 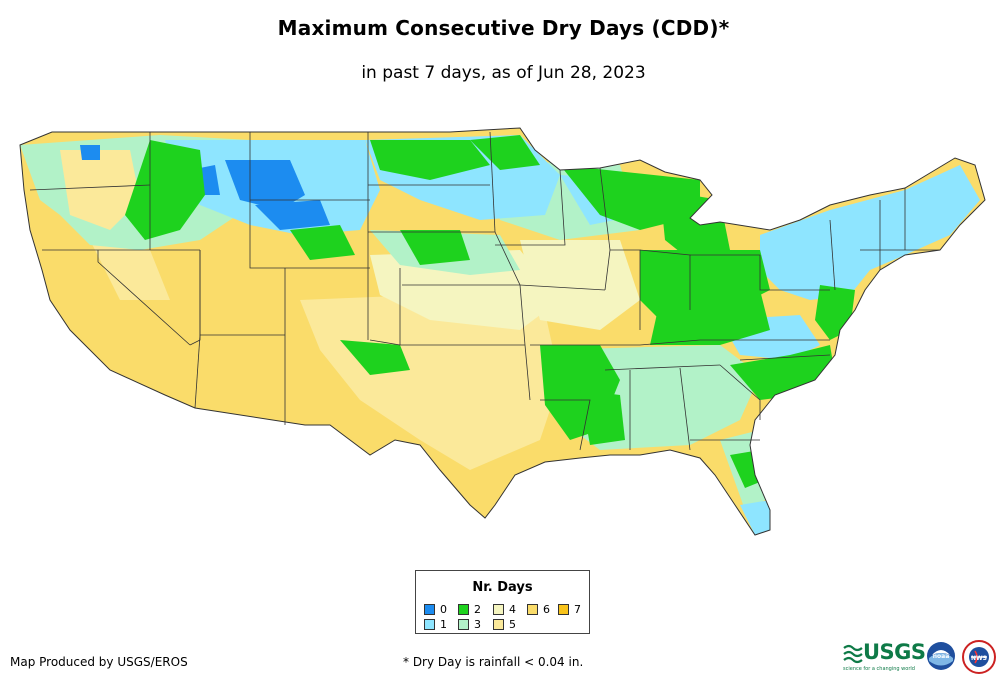 What do you see at coordinates (469, 609) in the screenshot?
I see `legend-item-2: 2` at bounding box center [469, 609].